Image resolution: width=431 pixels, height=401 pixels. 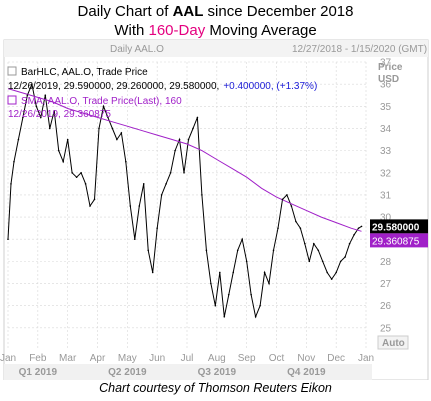 What do you see at coordinates (177, 30) in the screenshot?
I see `title2-highlight: 160-Day` at bounding box center [177, 30].